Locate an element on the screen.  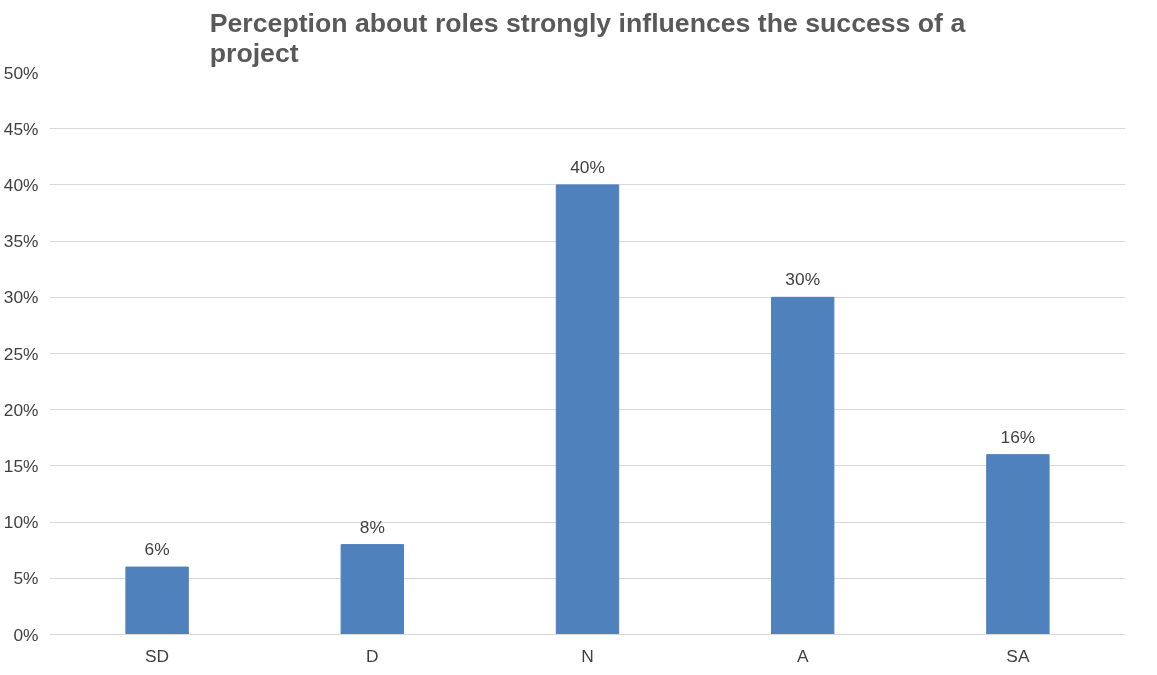
y-tick-label: 45% is located at coordinates (21, 128).